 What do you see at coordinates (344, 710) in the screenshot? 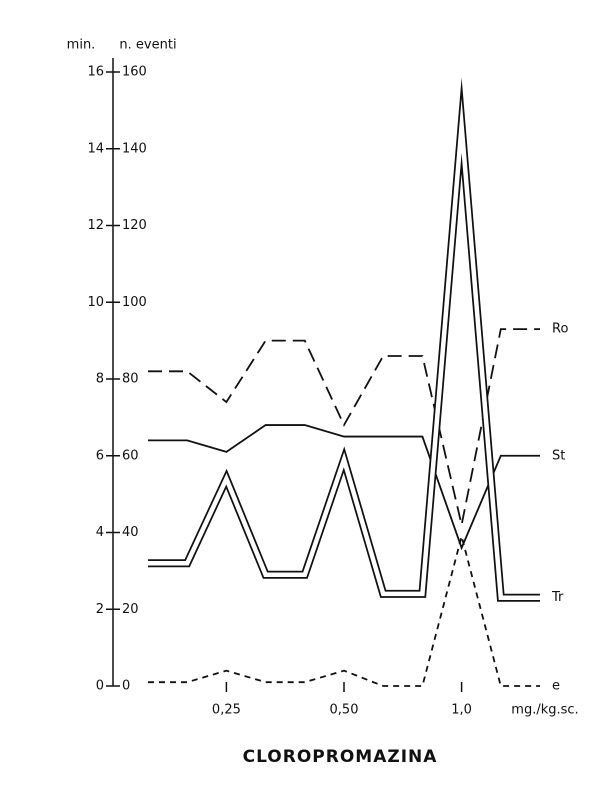
I see `x-tick-label: 0,50` at bounding box center [344, 710].